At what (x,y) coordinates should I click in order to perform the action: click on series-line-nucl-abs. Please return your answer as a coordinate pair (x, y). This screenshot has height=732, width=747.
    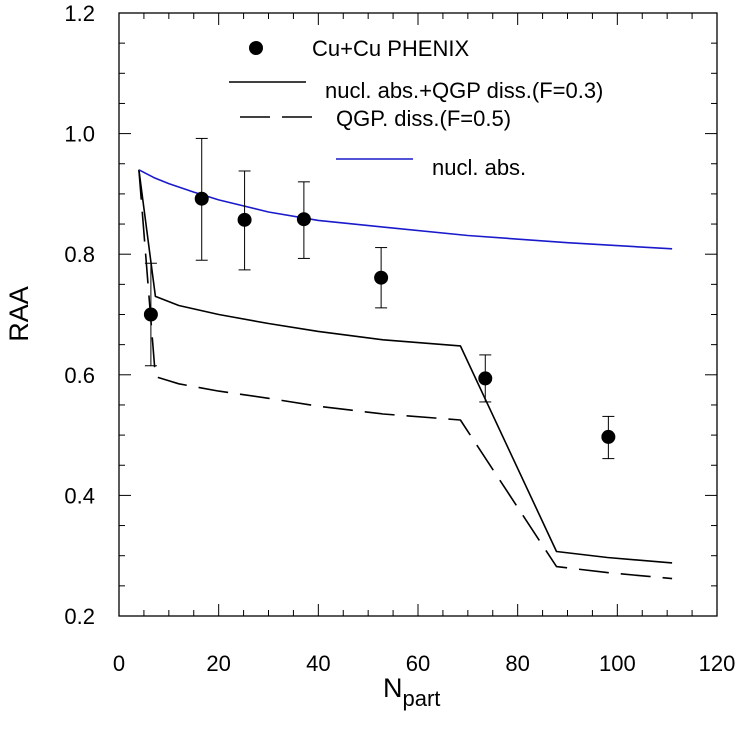
    Looking at the image, I should click on (405, 209).